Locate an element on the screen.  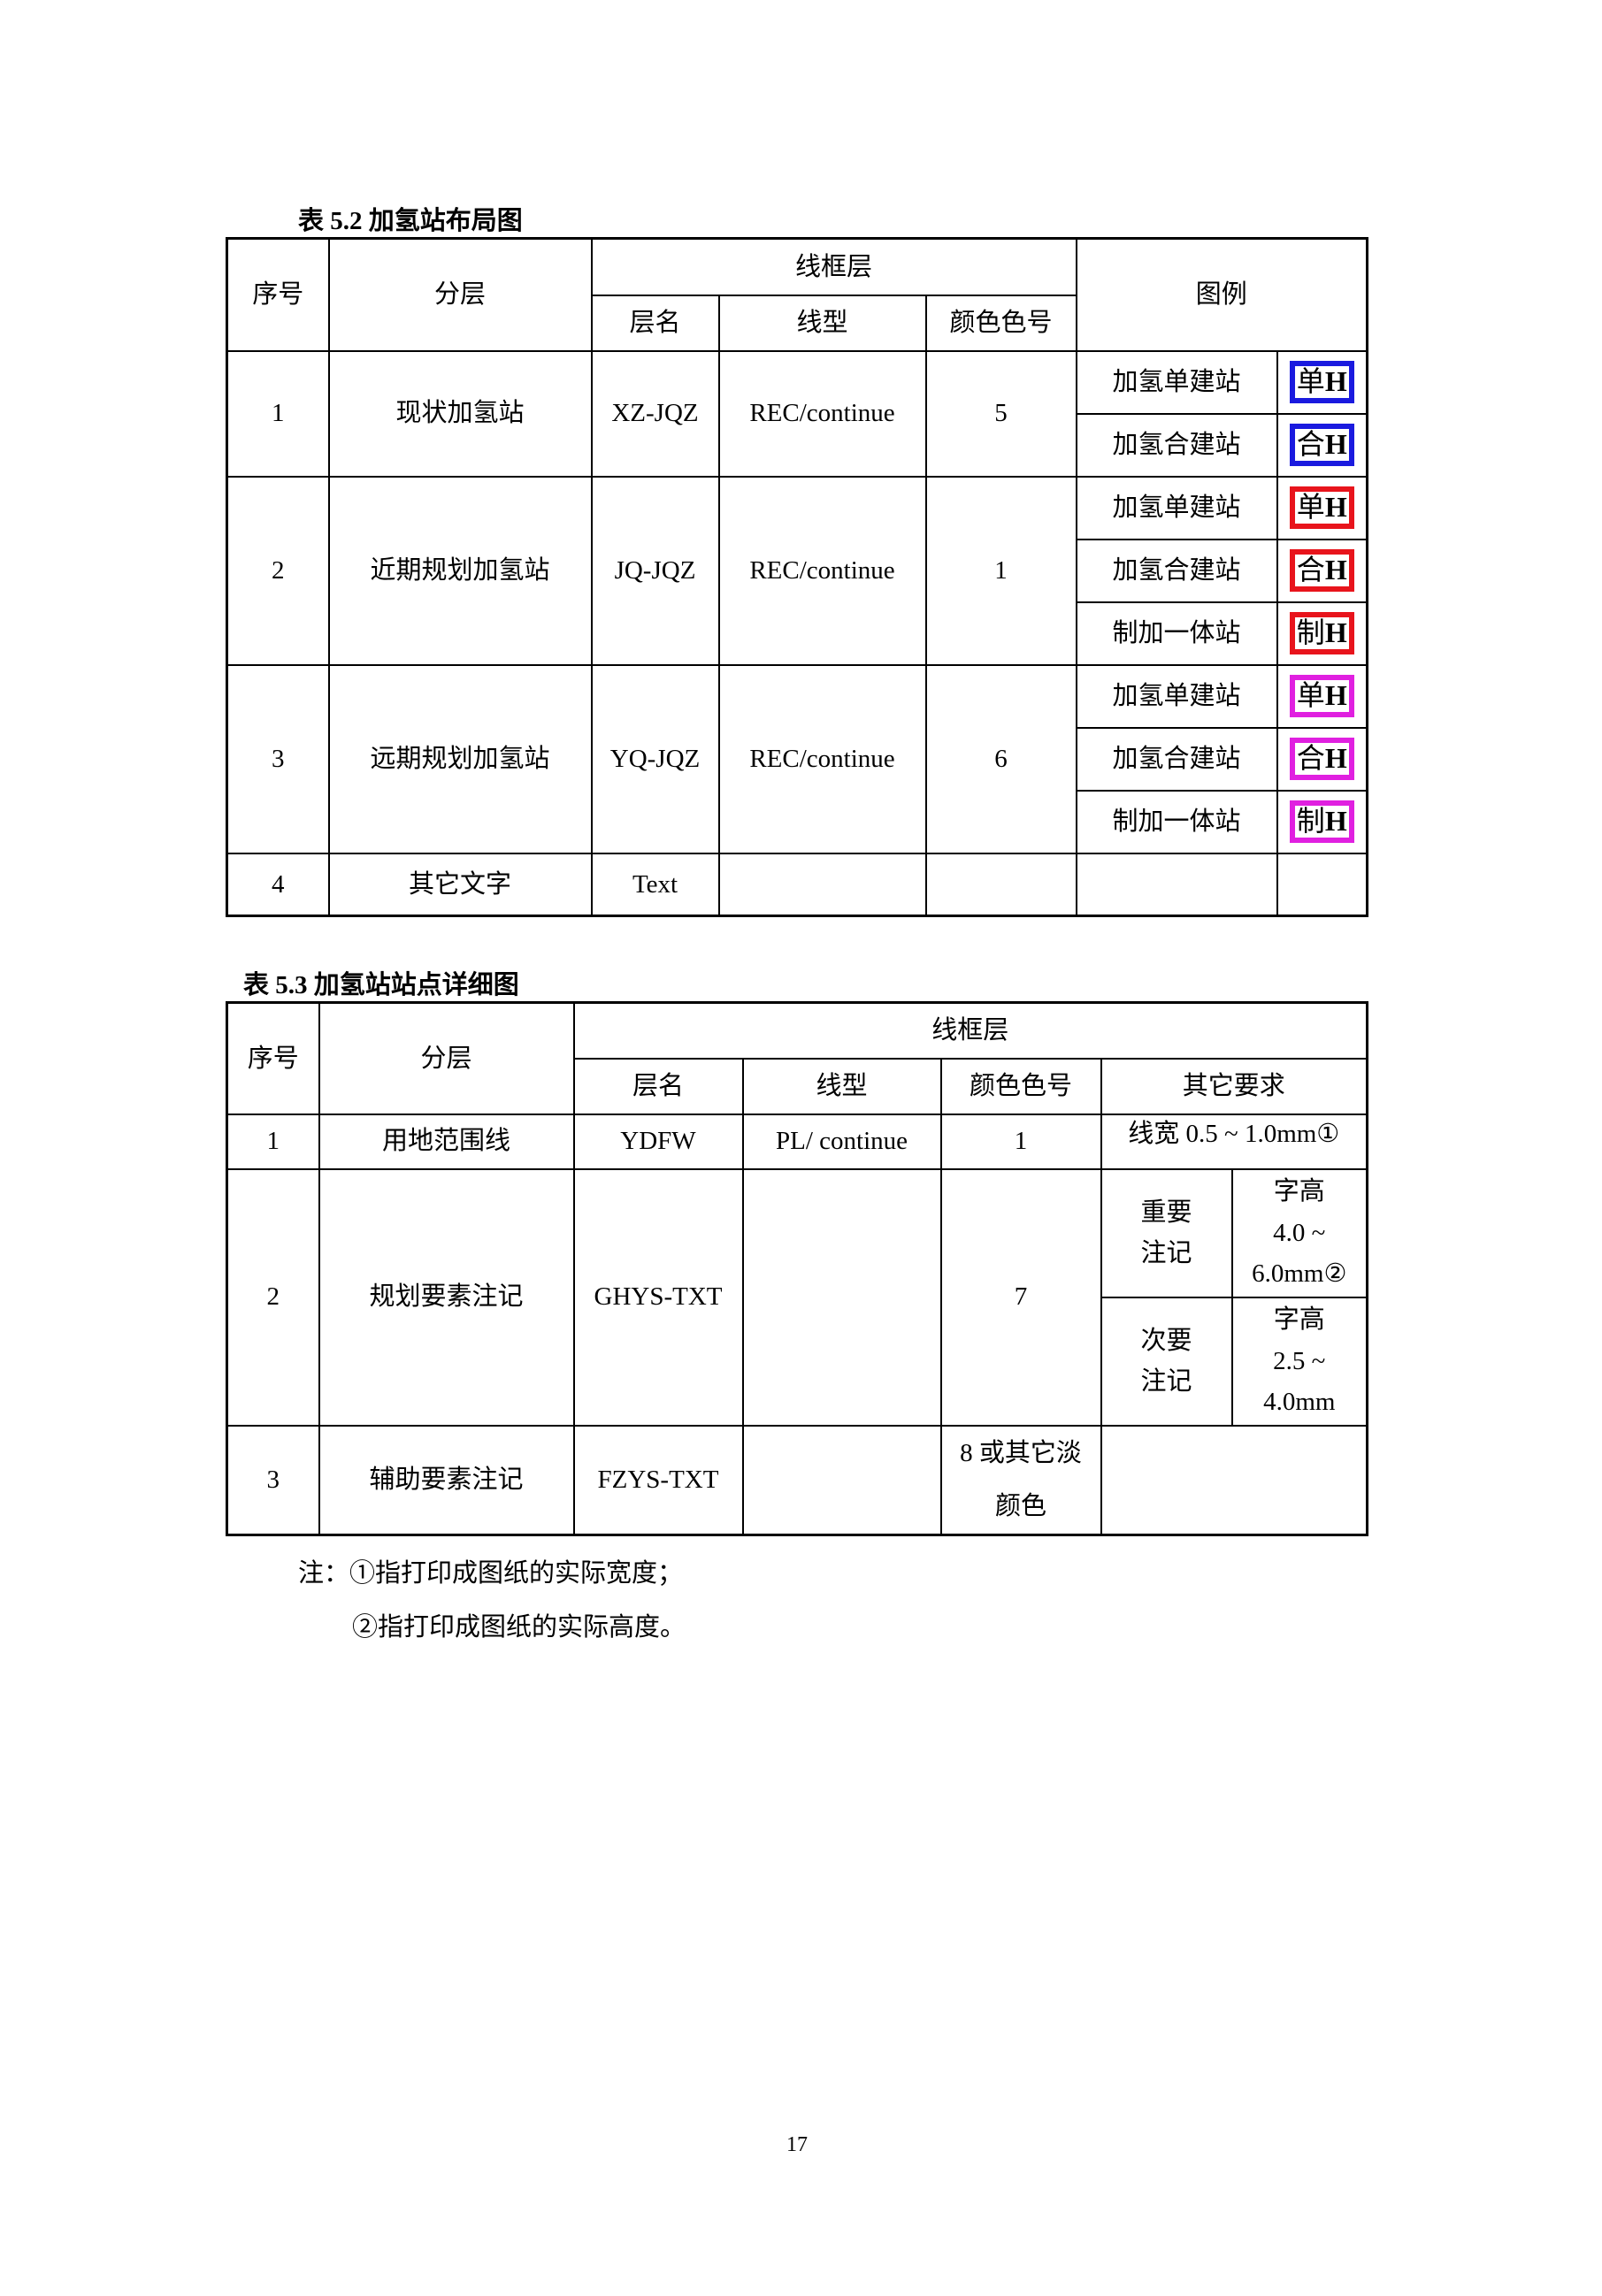
cell-layer: 现状加氢站 is located at coordinates (460, 413).